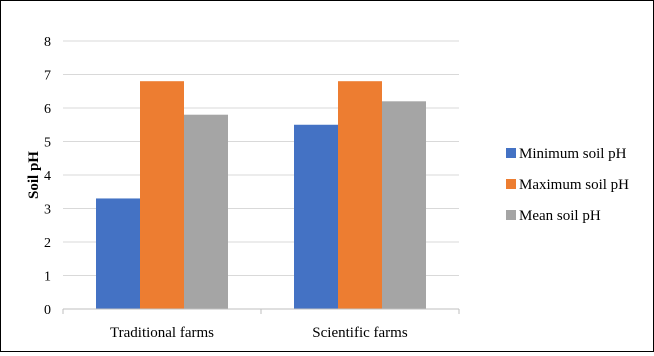 The image size is (654, 356). I want to click on x-axis, so click(261, 311).